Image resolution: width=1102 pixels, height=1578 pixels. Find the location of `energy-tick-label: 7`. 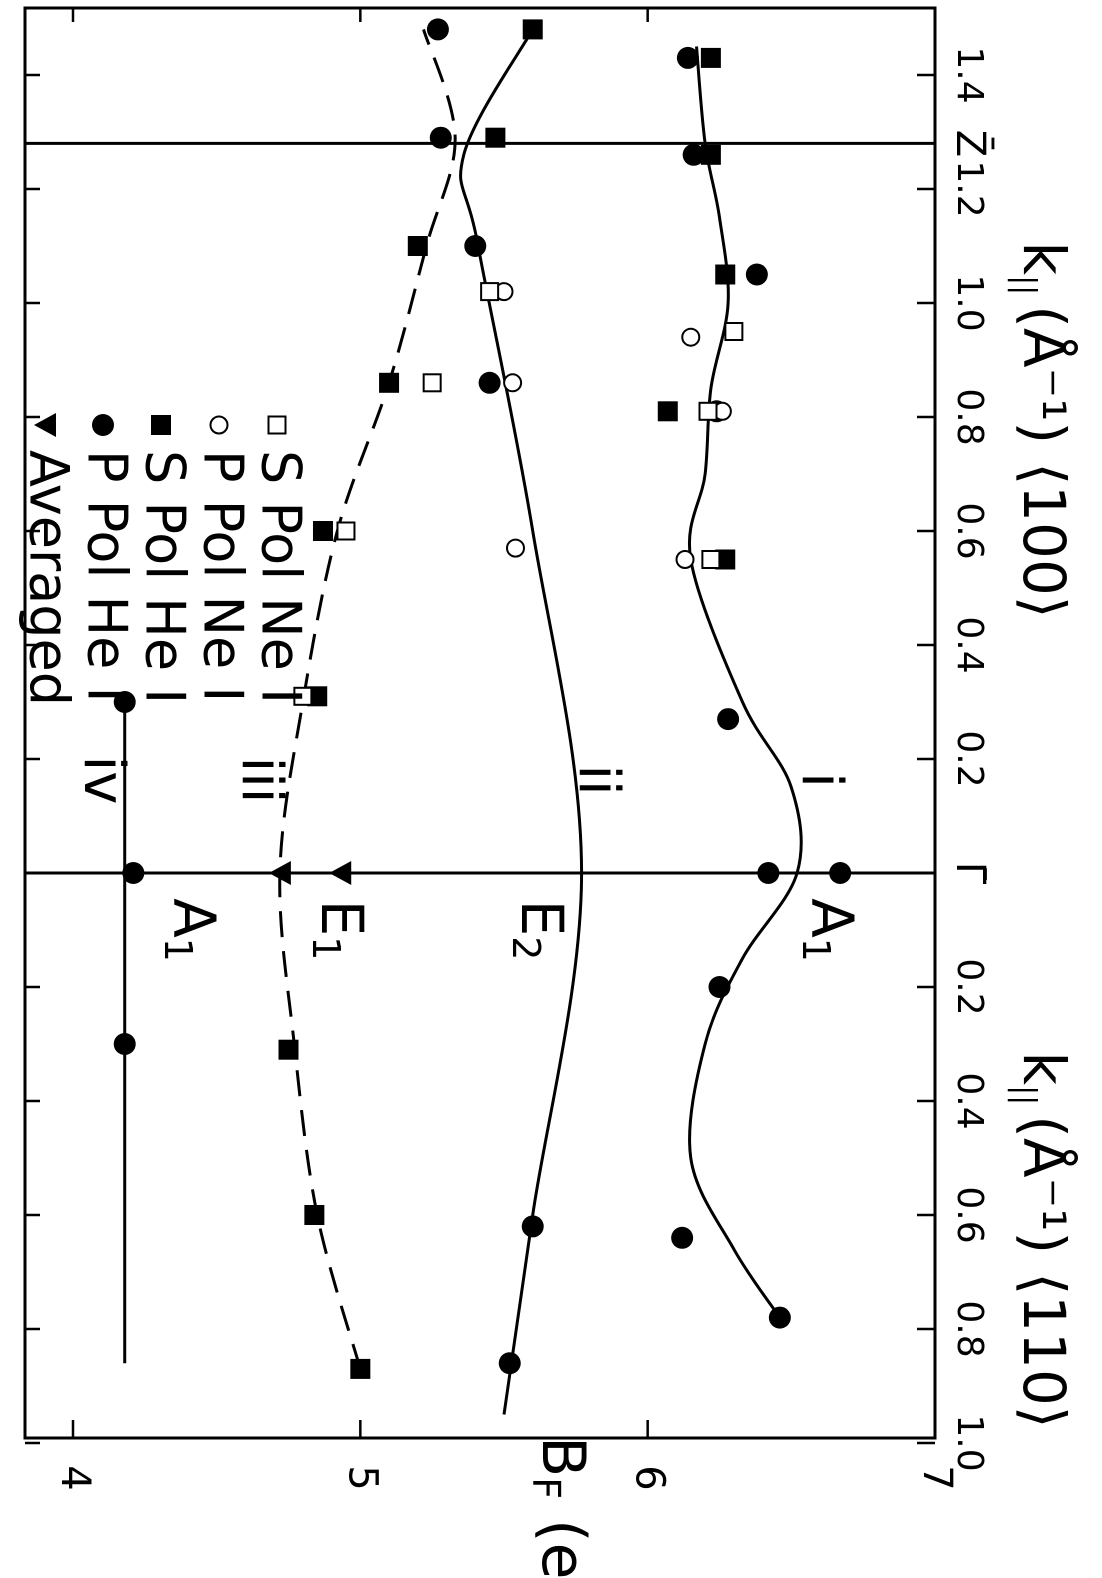

energy-tick-label: 7 is located at coordinates (937, 1477).